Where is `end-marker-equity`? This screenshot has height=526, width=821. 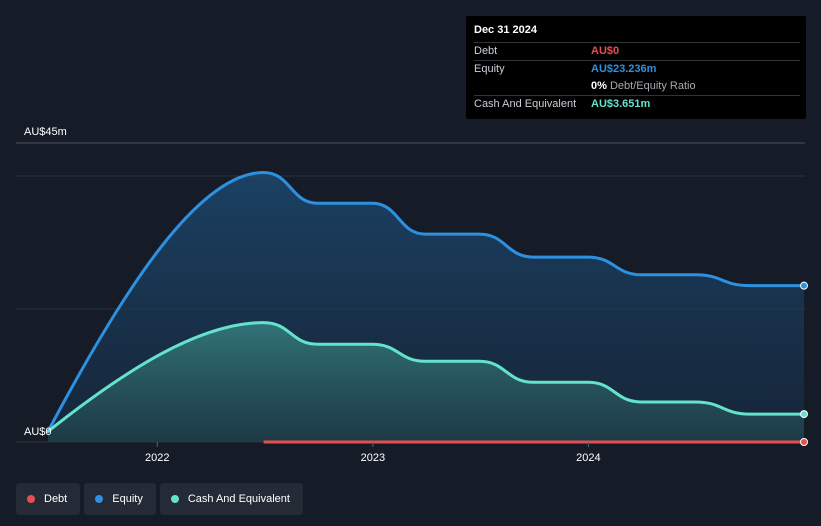
end-marker-equity is located at coordinates (804, 285).